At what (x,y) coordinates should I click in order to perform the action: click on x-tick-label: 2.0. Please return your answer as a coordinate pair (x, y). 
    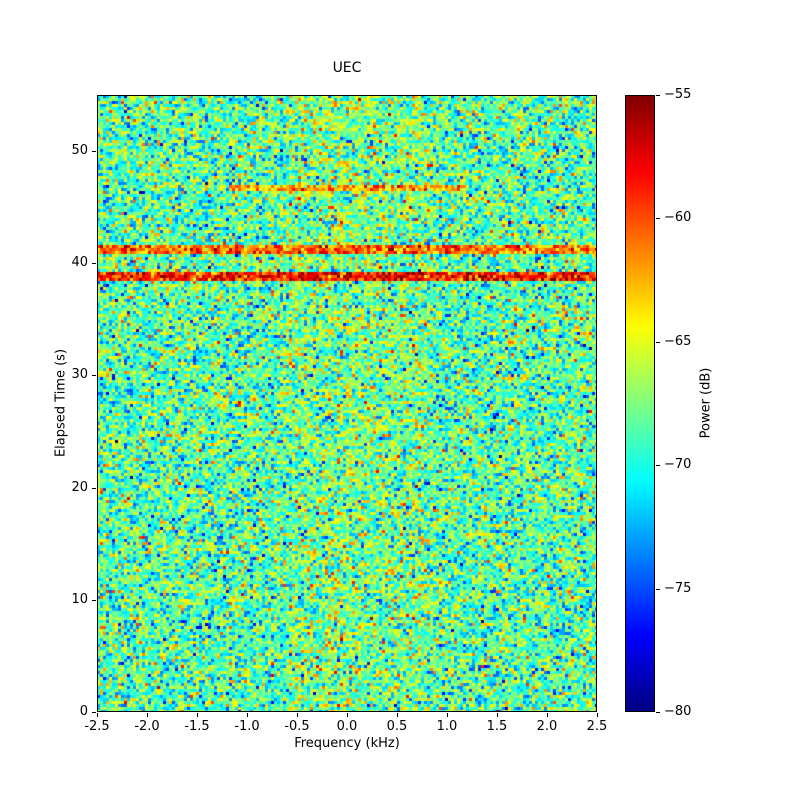
    Looking at the image, I should click on (547, 726).